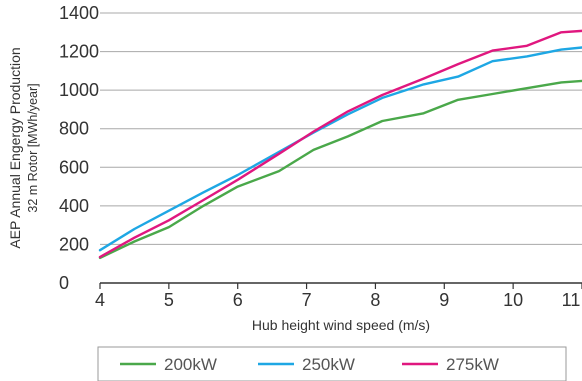  I want to click on y-tick-label: 200, so click(74, 244).